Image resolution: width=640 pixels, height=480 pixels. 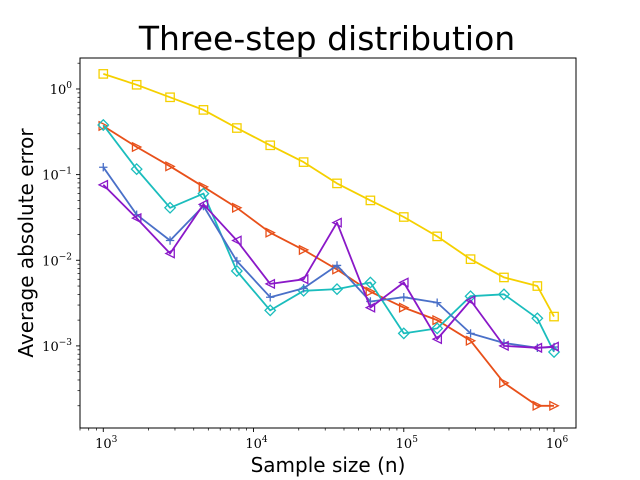 What do you see at coordinates (326, 38) in the screenshot?
I see `chart-title: Three-step distribution` at bounding box center [326, 38].